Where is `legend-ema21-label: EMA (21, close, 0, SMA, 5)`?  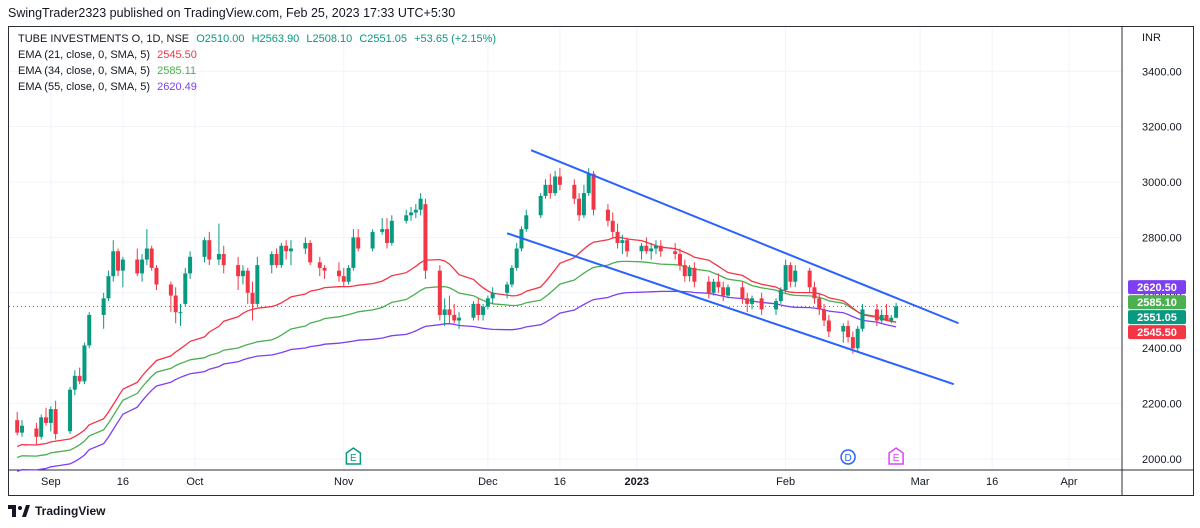
legend-ema21-label: EMA (21, close, 0, SMA, 5) is located at coordinates (84, 55).